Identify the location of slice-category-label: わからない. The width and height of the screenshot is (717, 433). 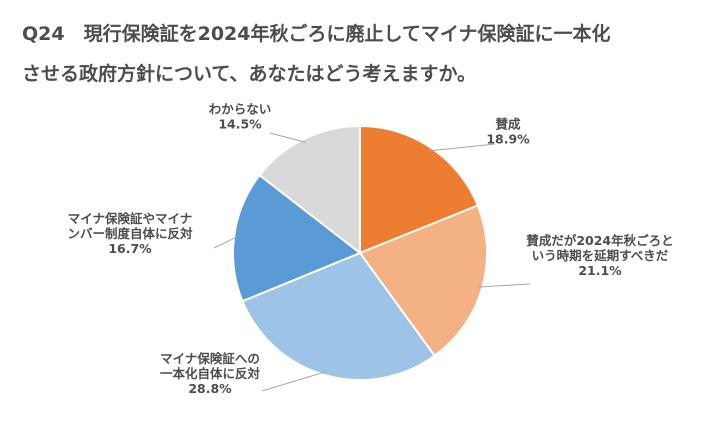
(240, 109).